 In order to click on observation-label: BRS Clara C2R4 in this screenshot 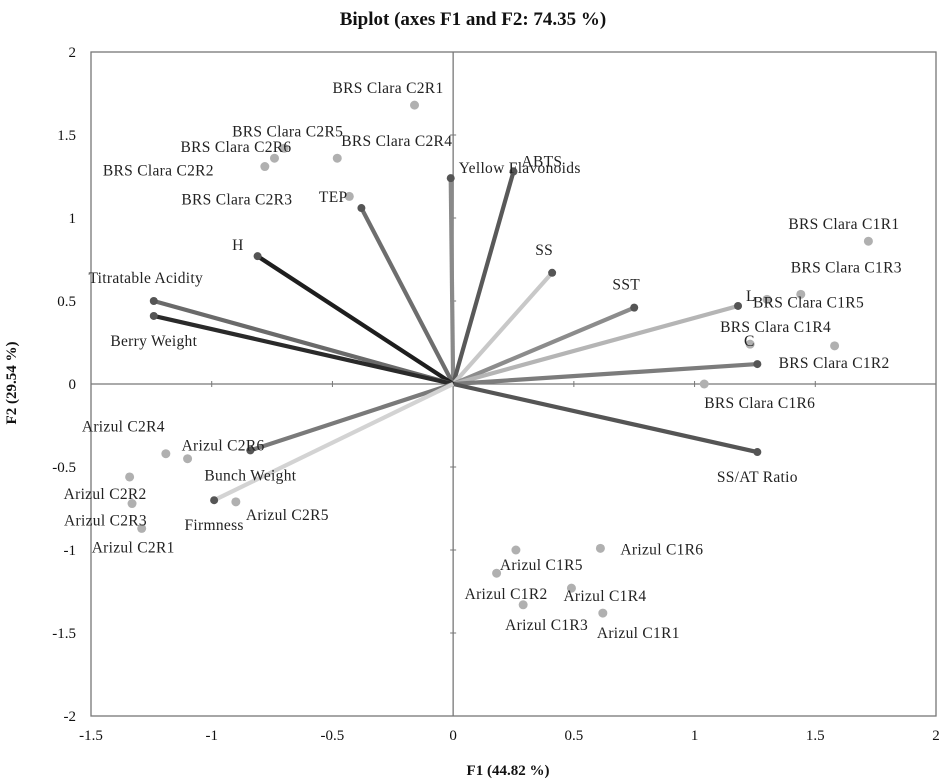, I will do `click(396, 141)`.